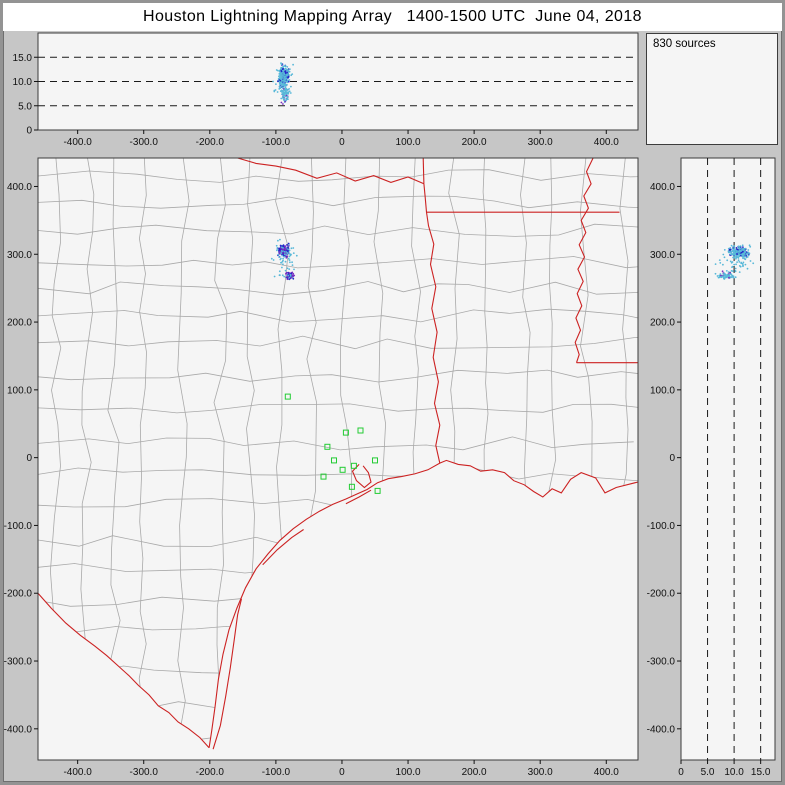  Describe the element at coordinates (332, 443) in the screenshot. I see `stations-group` at that location.